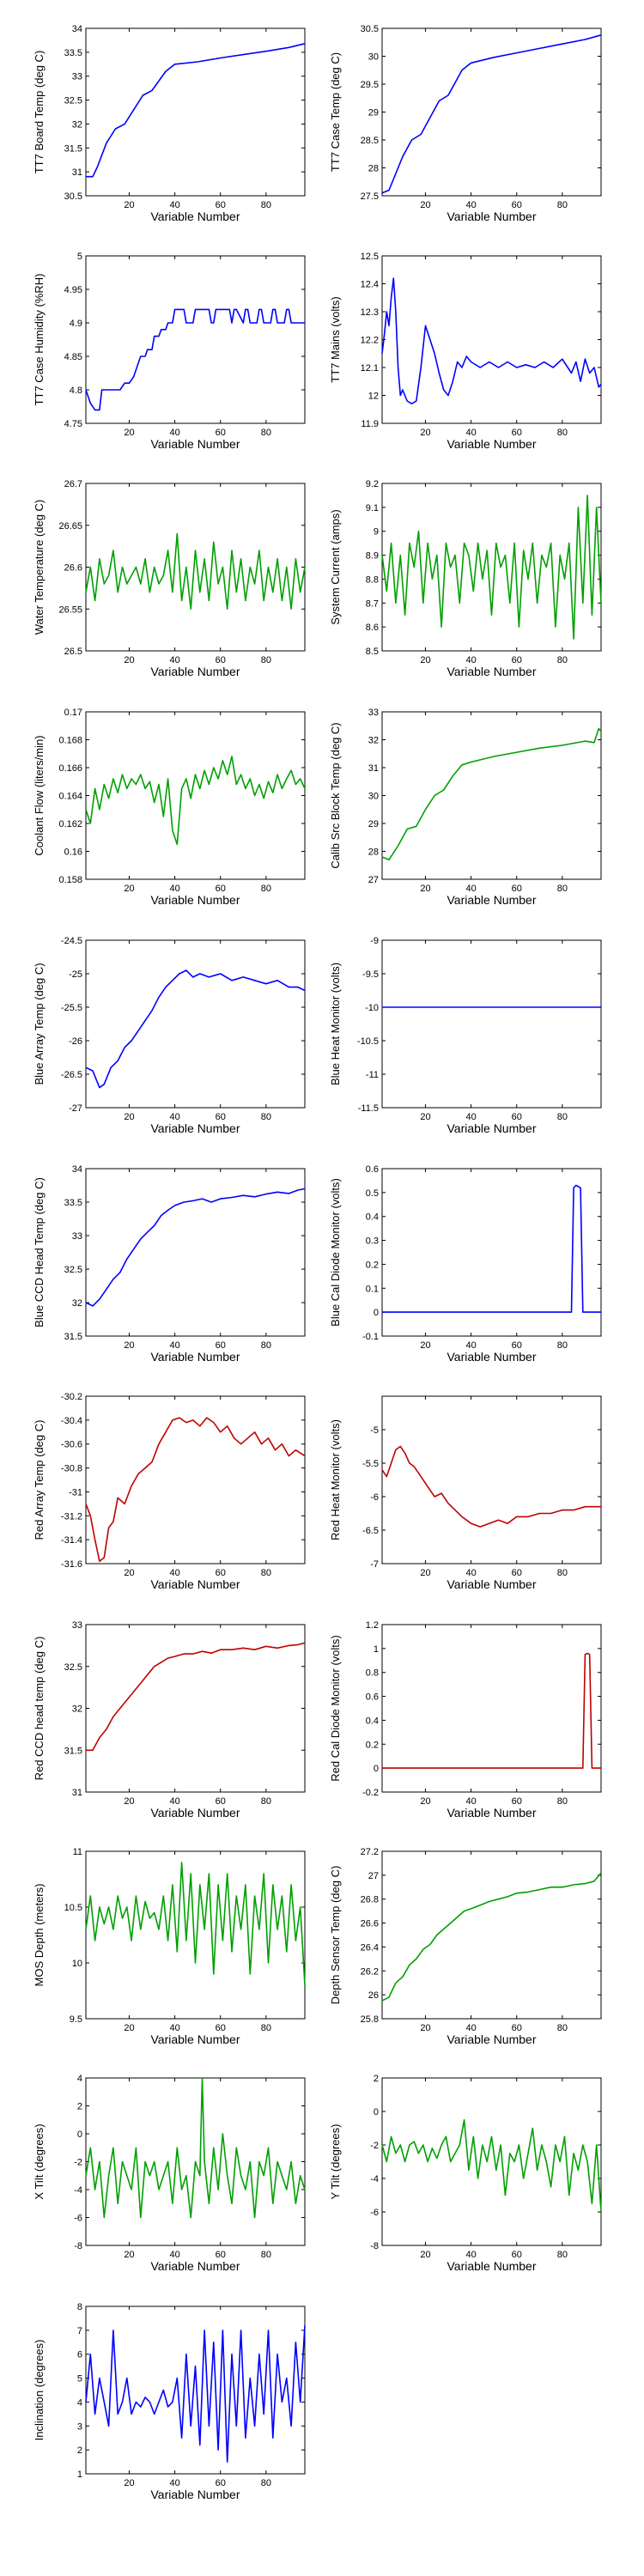  What do you see at coordinates (40, 795) in the screenshot?
I see `y-axis-label: Coolant Flow (liters/min)` at bounding box center [40, 795].